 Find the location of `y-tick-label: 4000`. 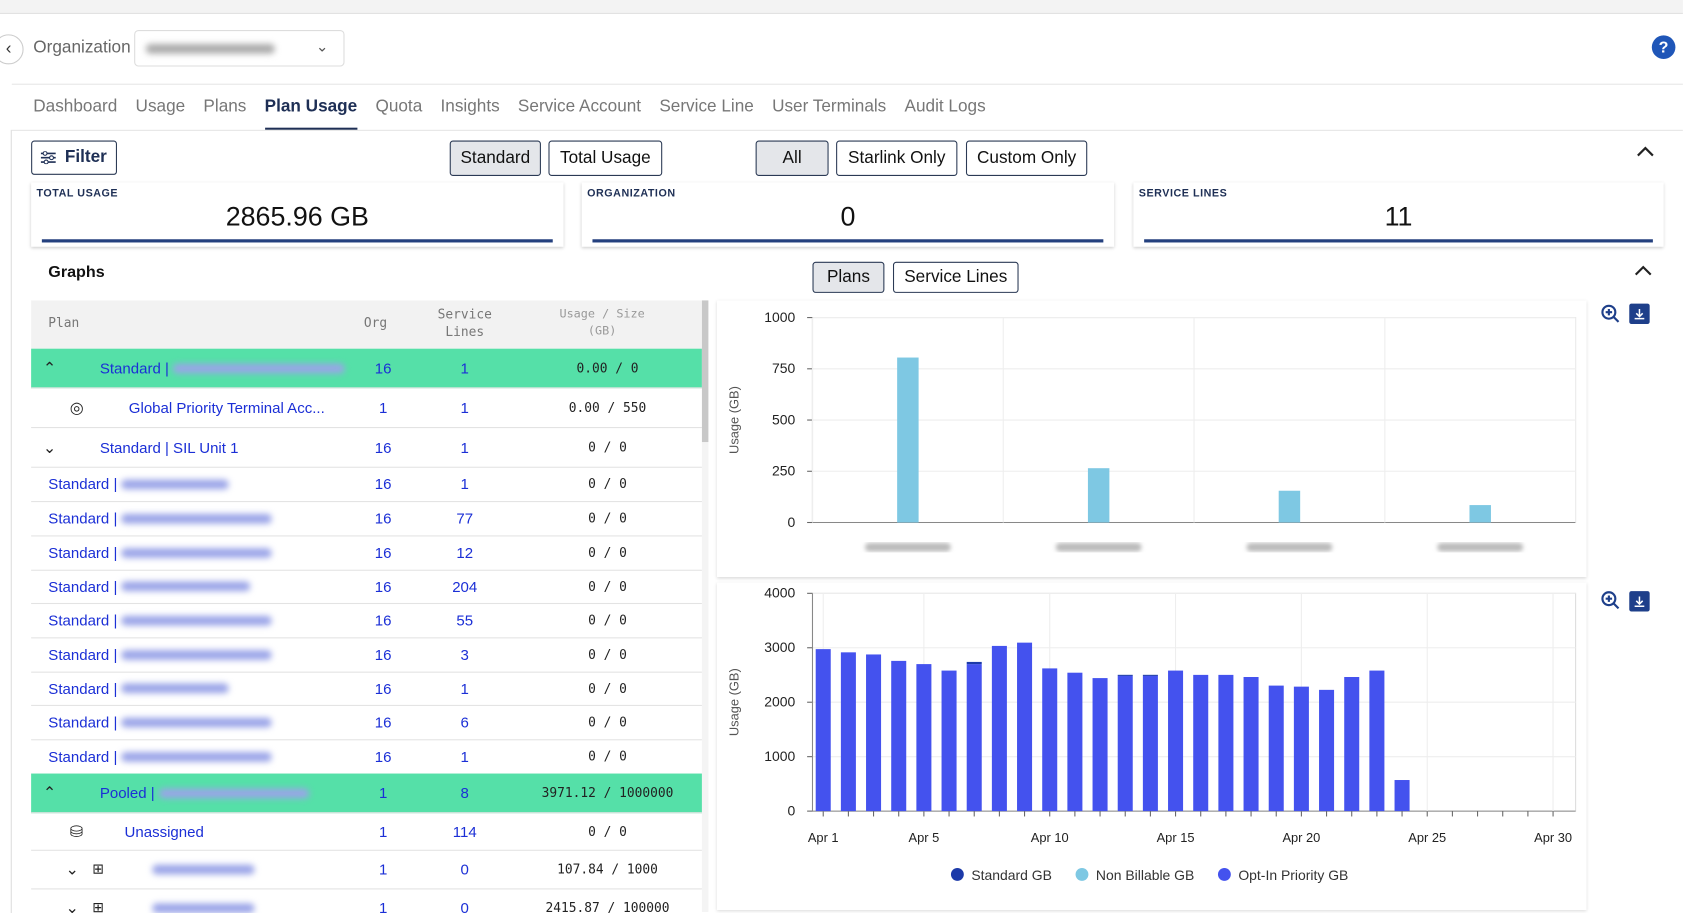

y-tick-label: 4000 is located at coordinates (779, 593).